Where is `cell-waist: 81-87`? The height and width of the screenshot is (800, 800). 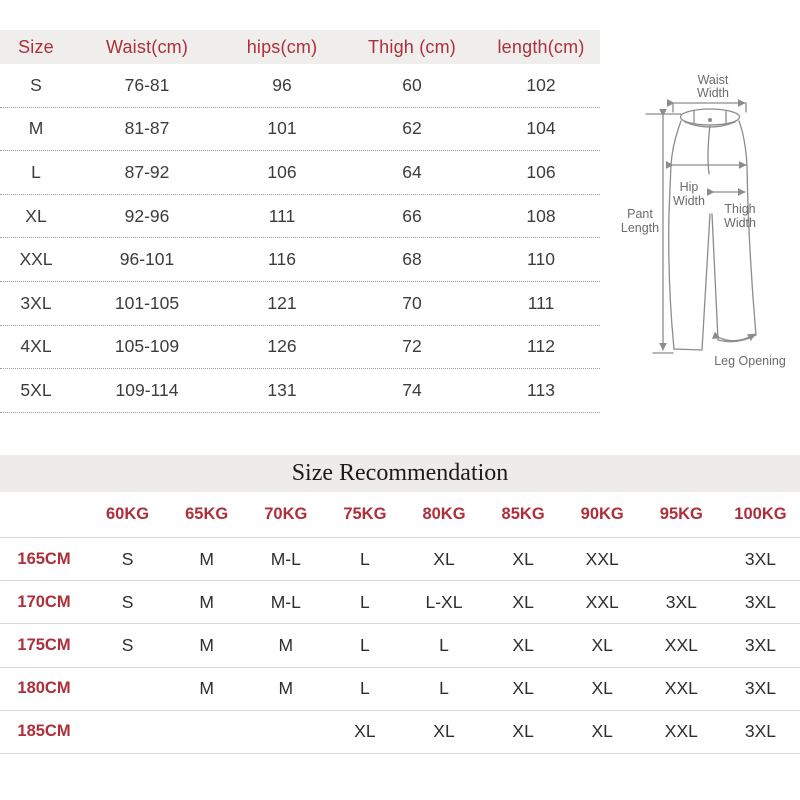 cell-waist: 81-87 is located at coordinates (147, 128).